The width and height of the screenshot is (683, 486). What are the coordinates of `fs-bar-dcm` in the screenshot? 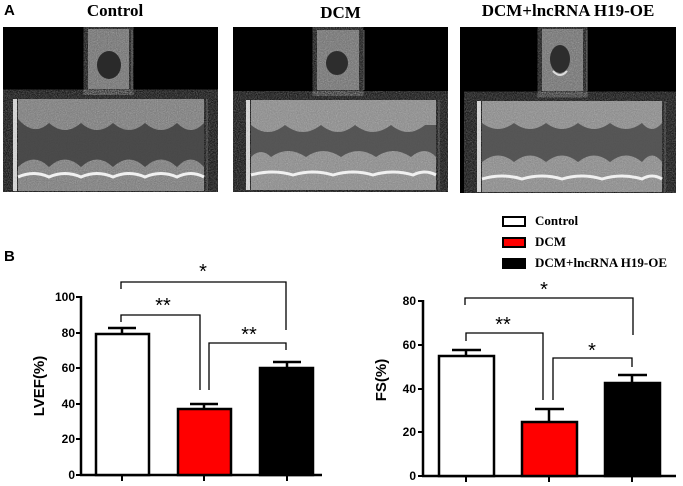 It's located at (549, 449).